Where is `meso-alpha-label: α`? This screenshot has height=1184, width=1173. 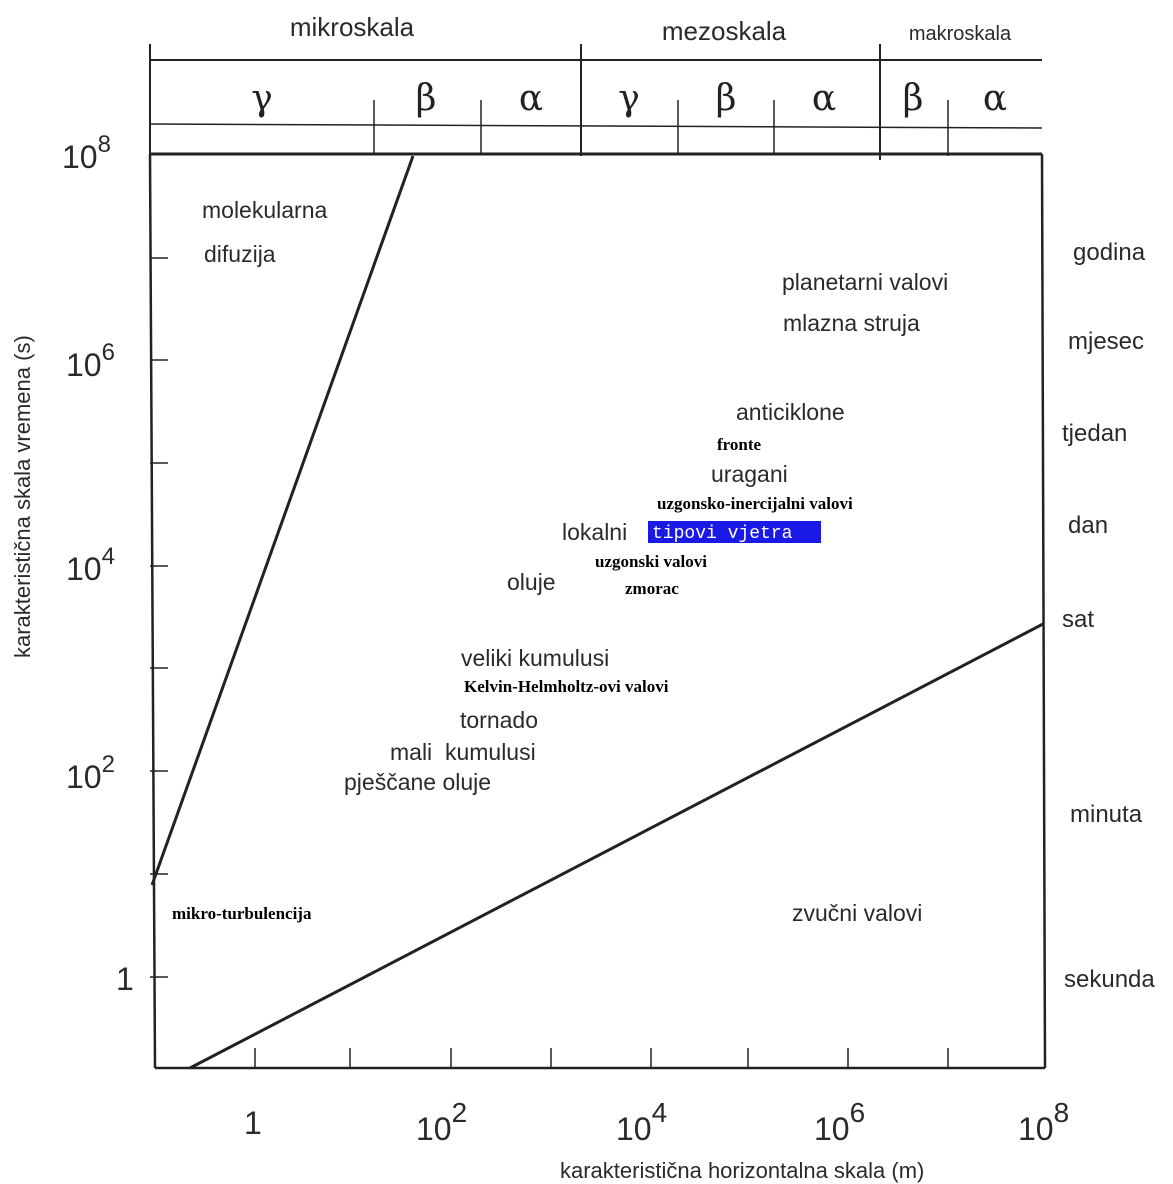 meso-alpha-label: α is located at coordinates (824, 98).